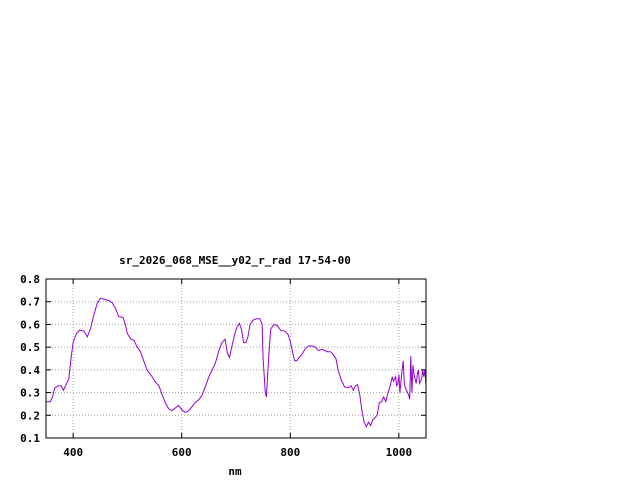  Describe the element at coordinates (30, 370) in the screenshot. I see `y-tick-label: 0.4` at that location.